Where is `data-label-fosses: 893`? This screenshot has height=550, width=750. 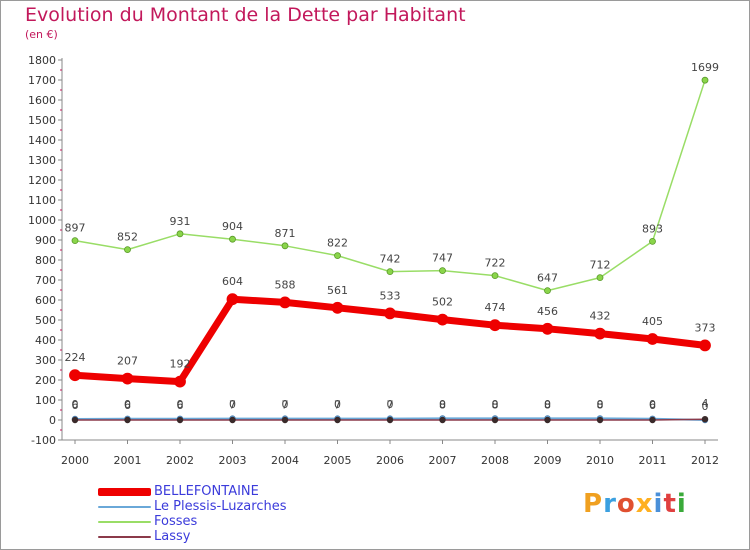
data-label-fosses: 893 is located at coordinates (652, 228).